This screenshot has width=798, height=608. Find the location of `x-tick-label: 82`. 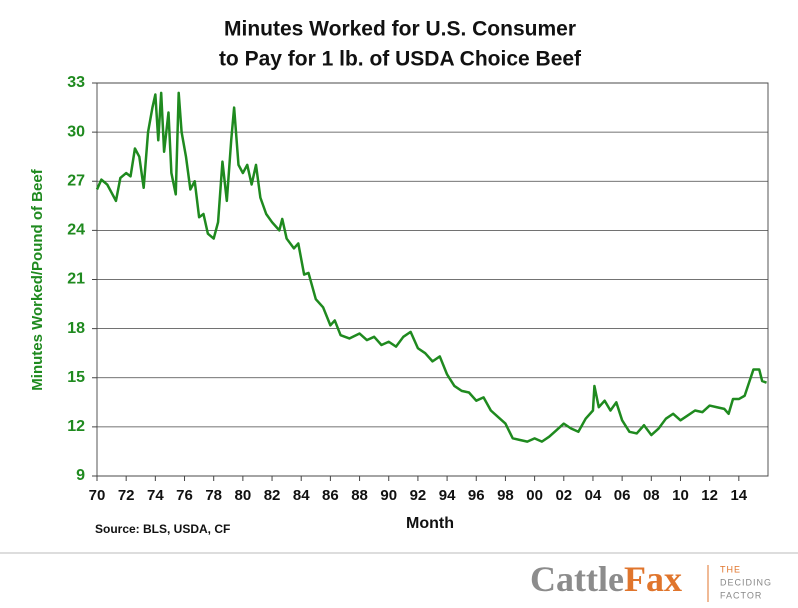

x-tick-label: 82 is located at coordinates (272, 495).